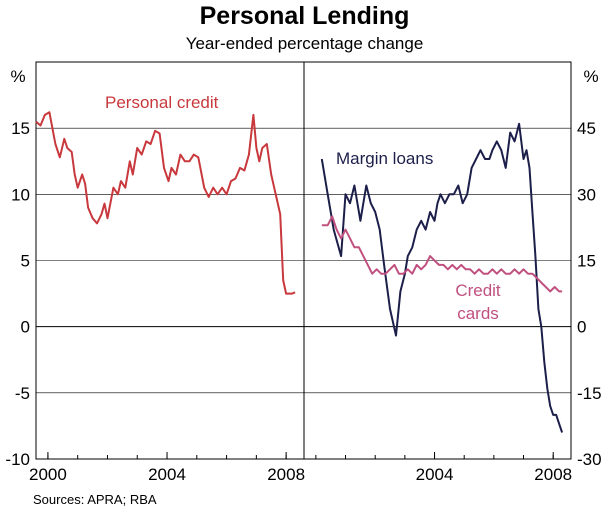 The image size is (609, 514). I want to click on label-margin-loans: Margin loans, so click(384, 158).